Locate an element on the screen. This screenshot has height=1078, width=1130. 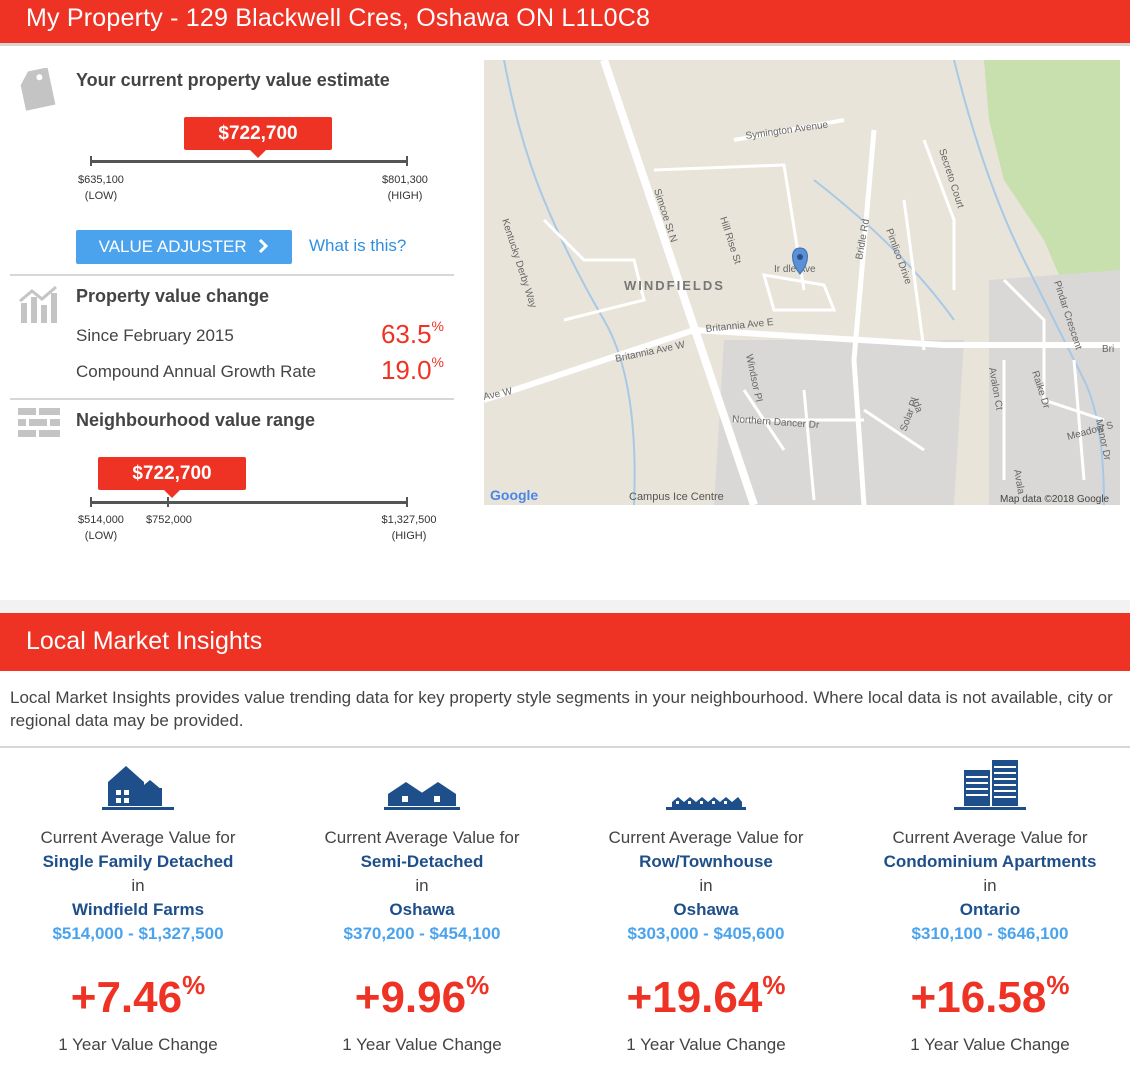
estimate-high: $801,300 (HIGH) is located at coordinates (405, 188).